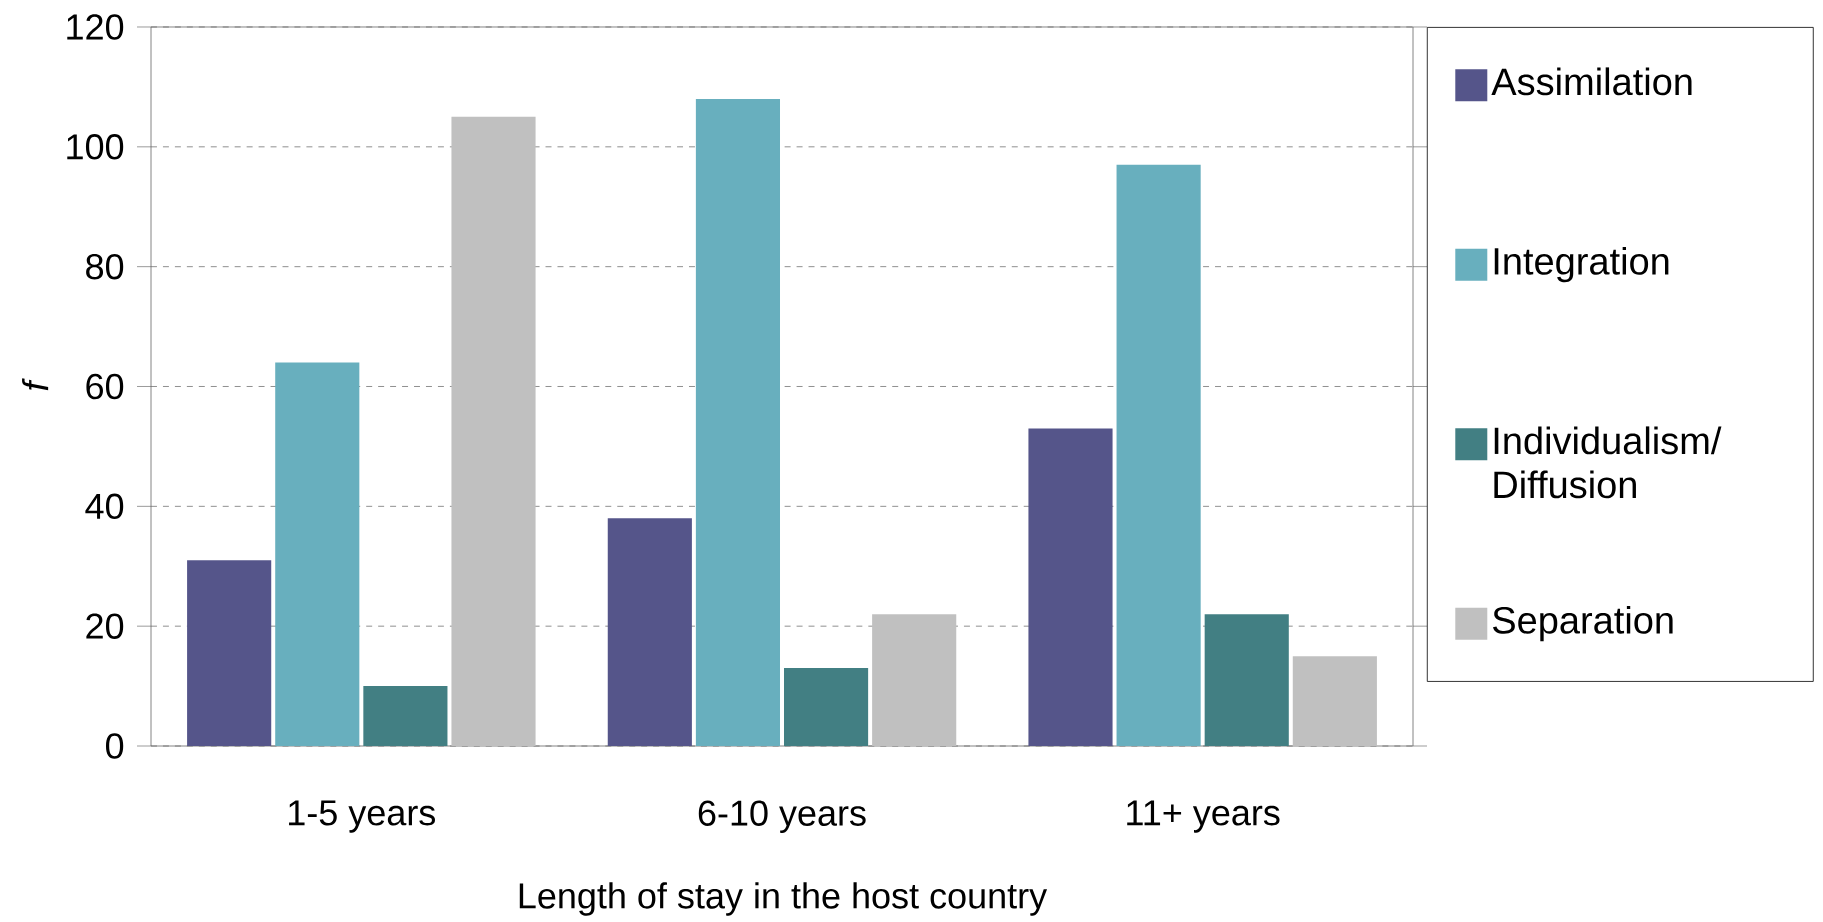  What do you see at coordinates (1591, 81) in the screenshot?
I see `legend-label: Assimilation` at bounding box center [1591, 81].